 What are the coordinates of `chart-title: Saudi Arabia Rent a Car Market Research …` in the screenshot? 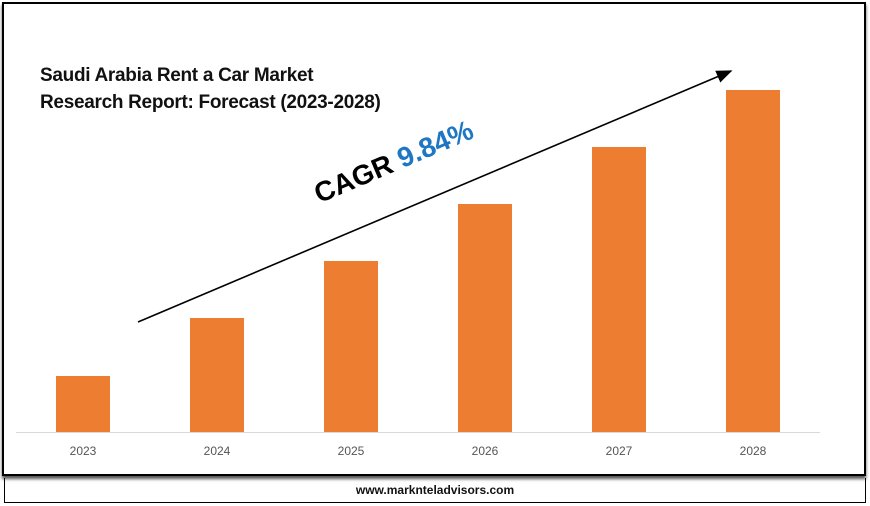 It's located at (210, 89).